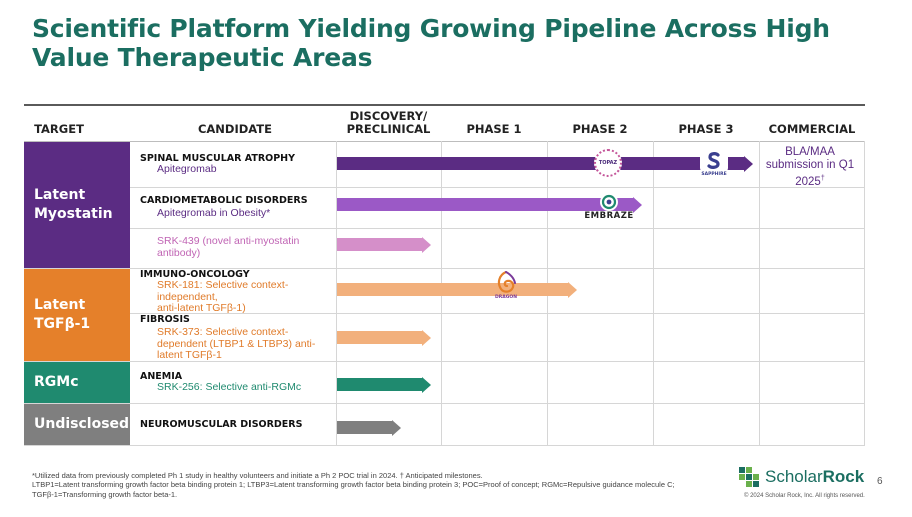 The height and width of the screenshot is (517, 912). I want to click on commercial-note-line3: 2025†, so click(810, 180).